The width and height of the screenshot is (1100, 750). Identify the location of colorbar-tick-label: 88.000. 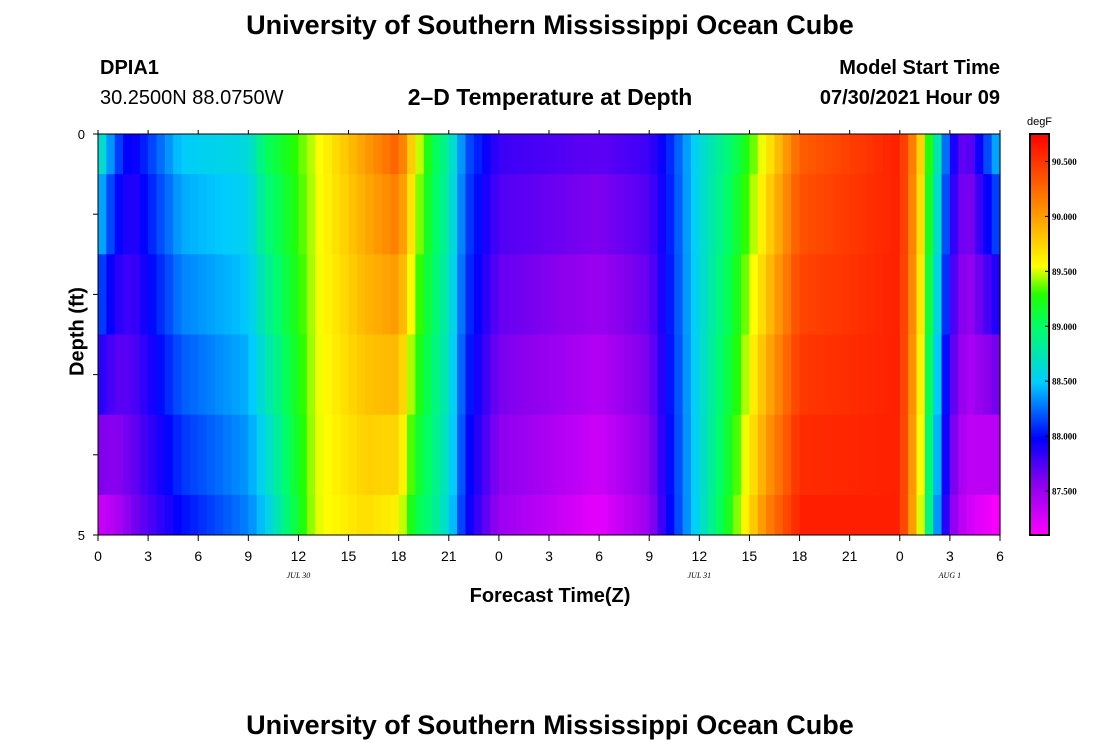
(1064, 437).